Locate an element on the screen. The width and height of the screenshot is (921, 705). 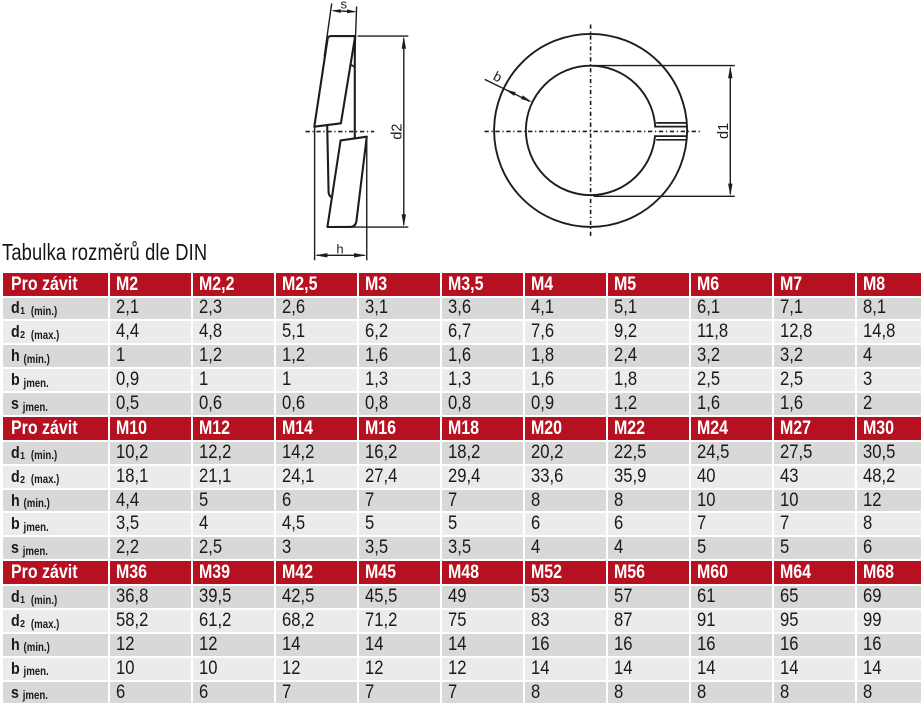
svg-text: d2 is located at coordinates (398, 132).